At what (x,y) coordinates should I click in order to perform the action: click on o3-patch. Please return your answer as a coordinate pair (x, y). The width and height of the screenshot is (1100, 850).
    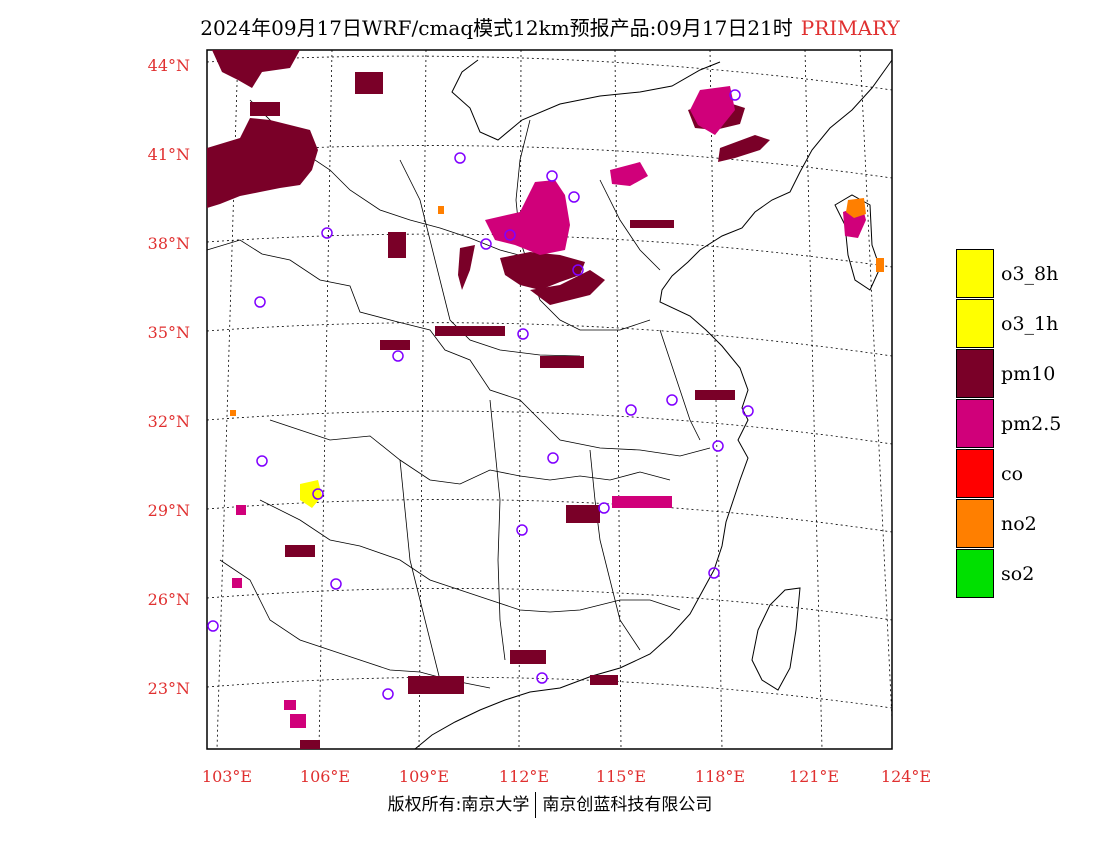
    Looking at the image, I should click on (311, 494).